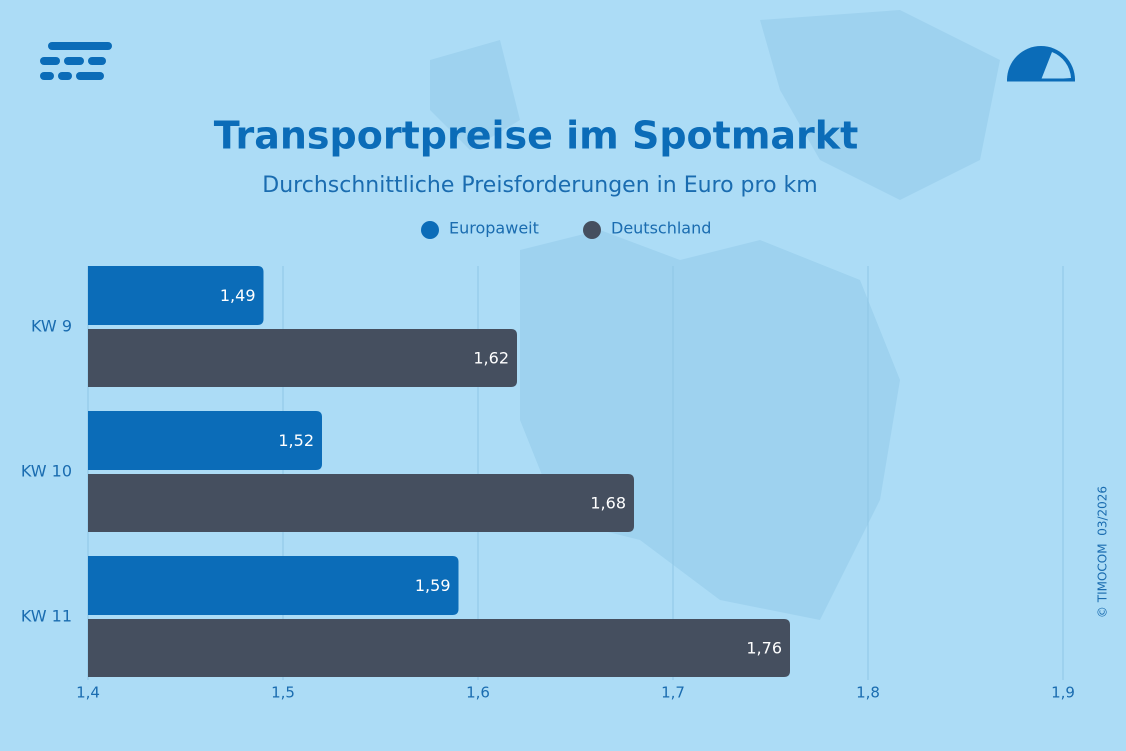 Image resolution: width=1126 pixels, height=751 pixels. Describe the element at coordinates (51, 326) in the screenshot. I see `y-tick-label: KW 9` at that location.